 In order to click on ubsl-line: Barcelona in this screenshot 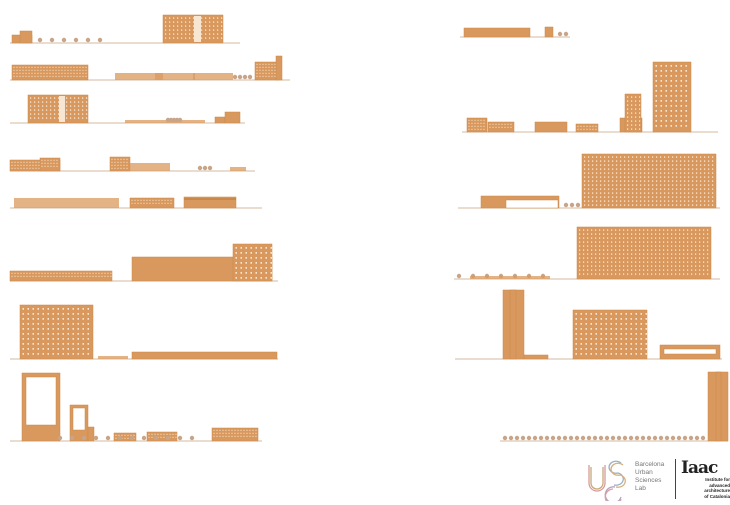, I will do `click(650, 464)`.